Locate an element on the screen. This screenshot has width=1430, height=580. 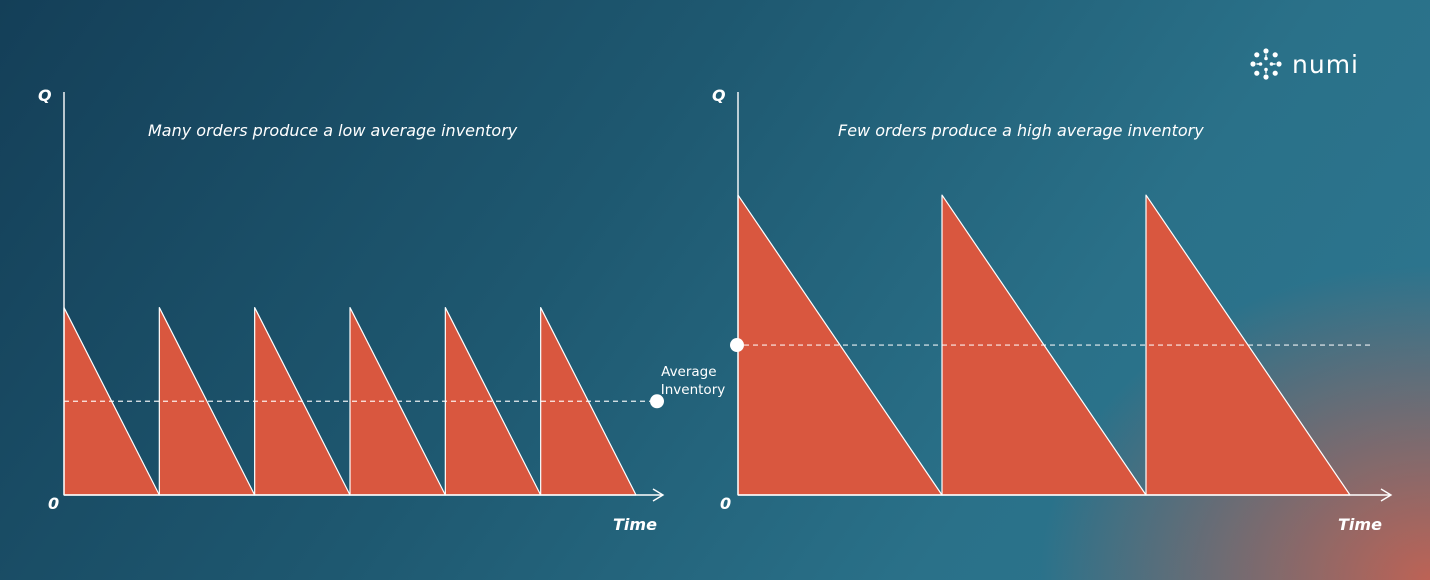
brand-logo: numi is located at coordinates (1304, 64).